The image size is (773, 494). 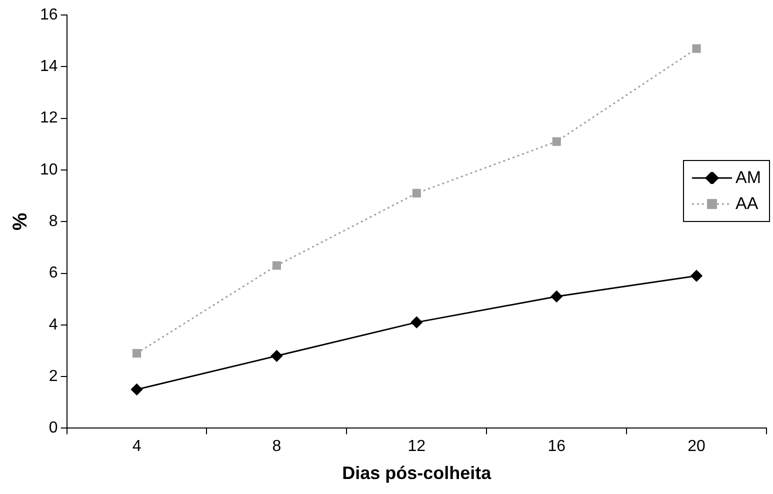 What do you see at coordinates (417, 447) in the screenshot?
I see `x-tick-label: 12` at bounding box center [417, 447].